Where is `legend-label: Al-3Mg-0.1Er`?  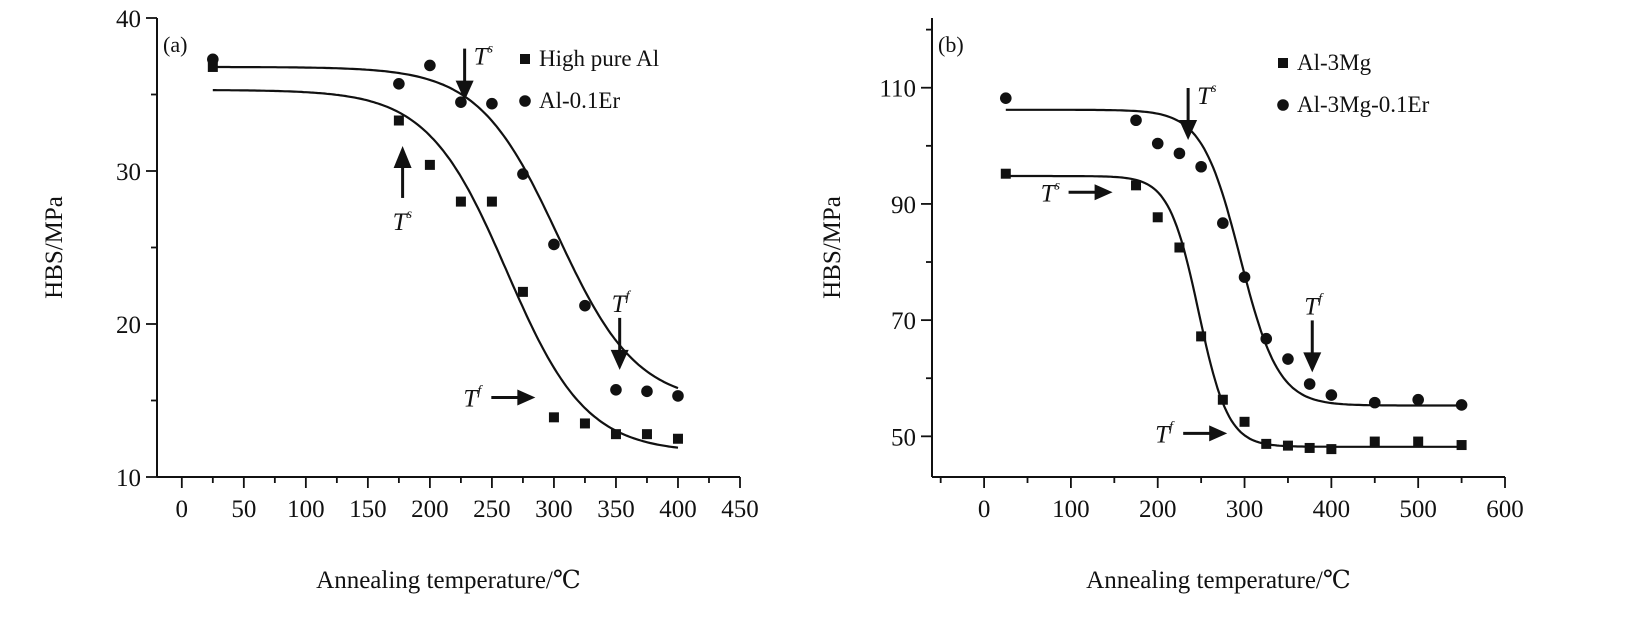 legend-label: Al-3Mg-0.1Er is located at coordinates (1363, 104).